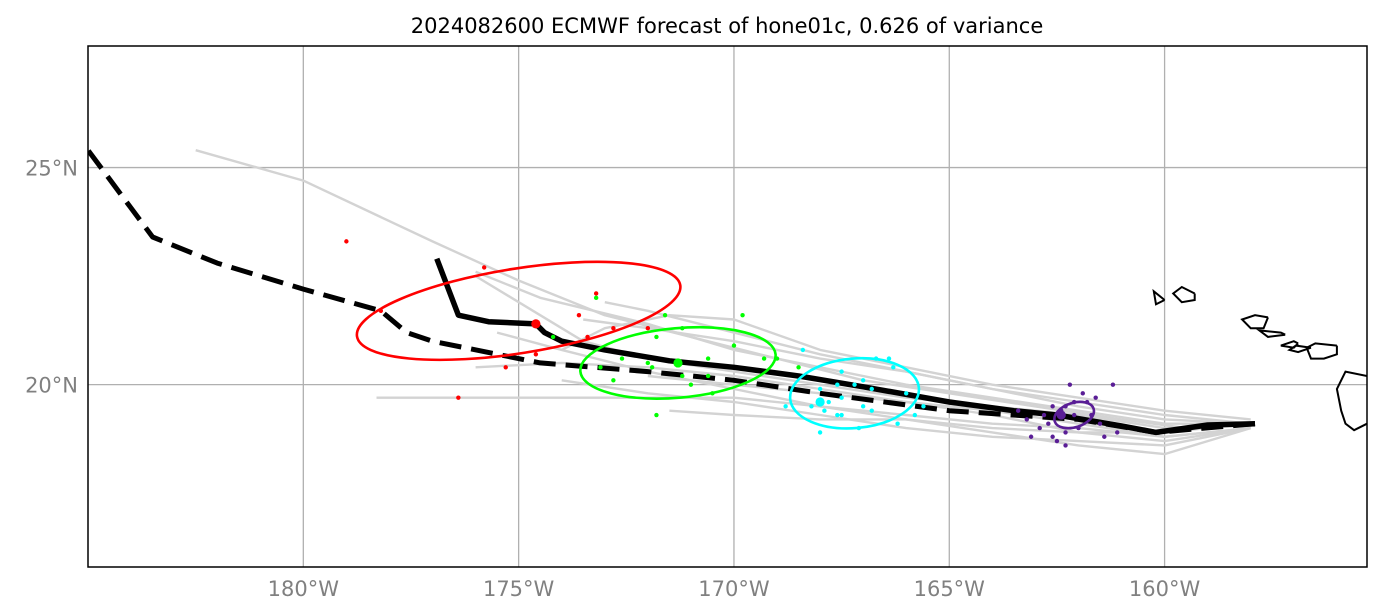  Describe the element at coordinates (1061, 415) in the screenshot. I see `purple-mean-point` at that location.